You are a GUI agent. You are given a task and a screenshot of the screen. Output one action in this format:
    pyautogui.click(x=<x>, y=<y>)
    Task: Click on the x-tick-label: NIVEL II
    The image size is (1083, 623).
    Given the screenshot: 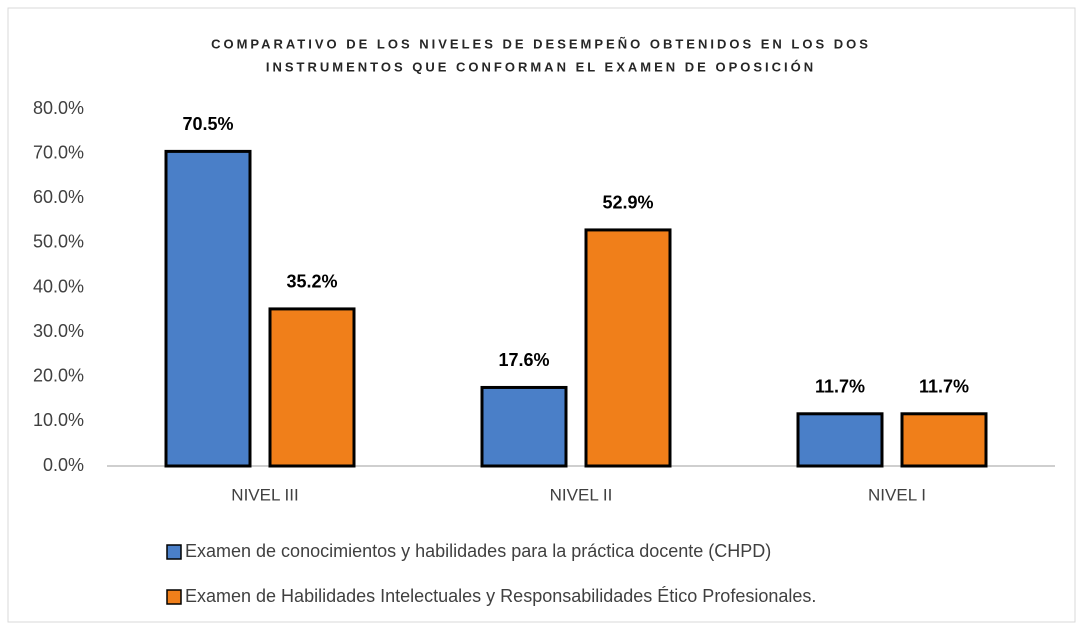 What is the action you would take?
    pyautogui.click(x=581, y=494)
    